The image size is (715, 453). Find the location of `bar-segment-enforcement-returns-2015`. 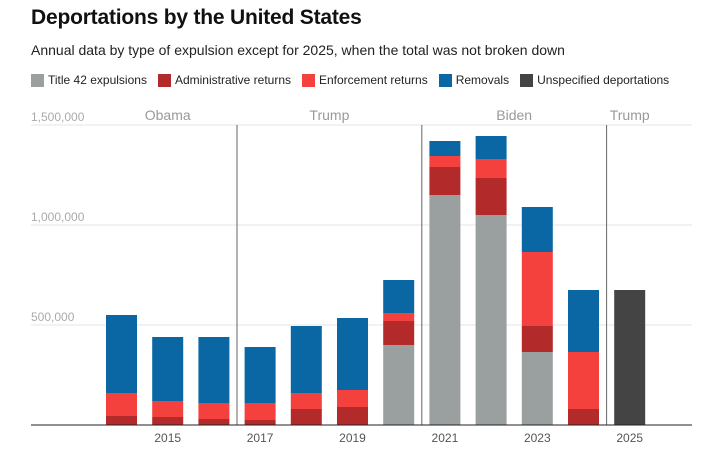

bar-segment-enforcement-returns-2015 is located at coordinates (168, 409).